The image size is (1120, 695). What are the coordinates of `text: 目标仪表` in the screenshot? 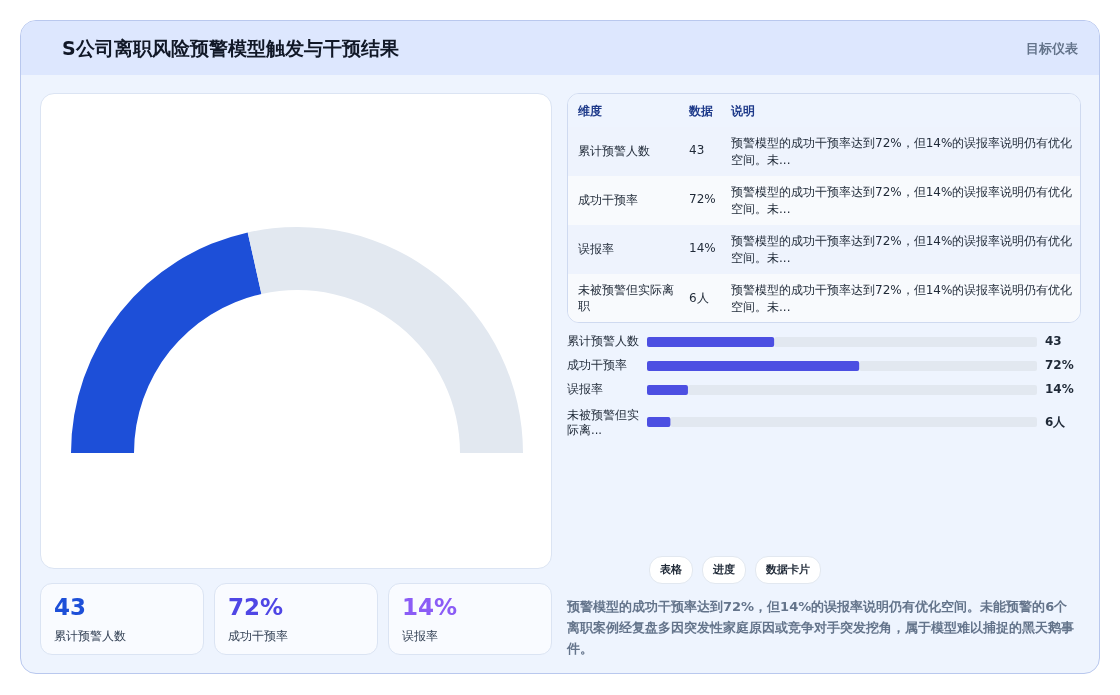 It's located at (1052, 49).